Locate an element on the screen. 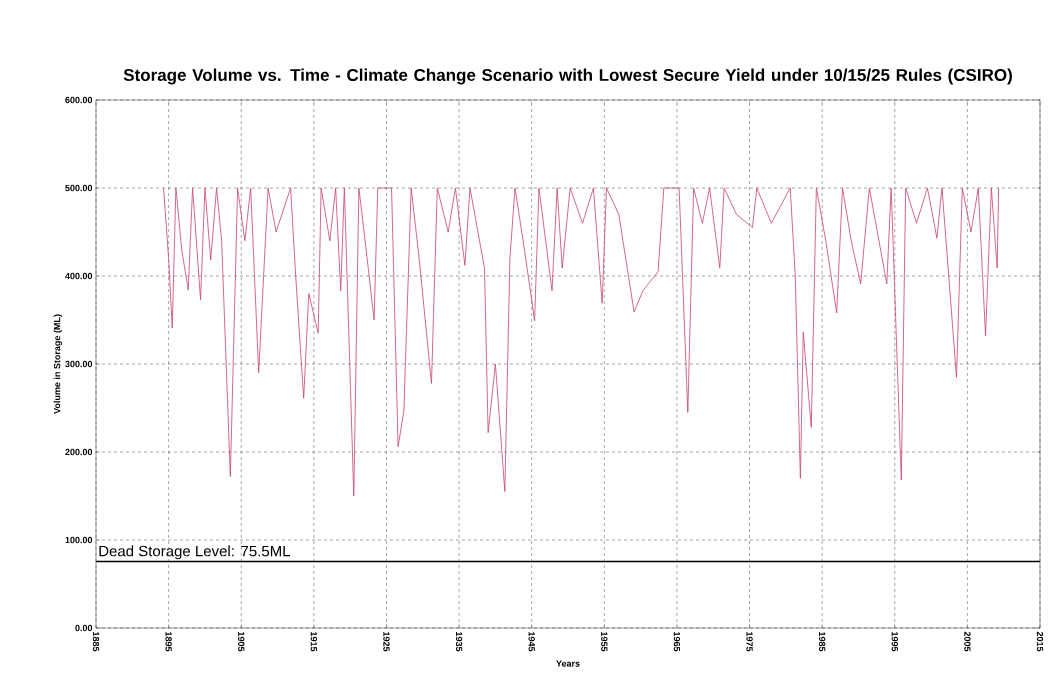 The height and width of the screenshot is (692, 1051). x-tick-label: 1895 is located at coordinates (168, 642).